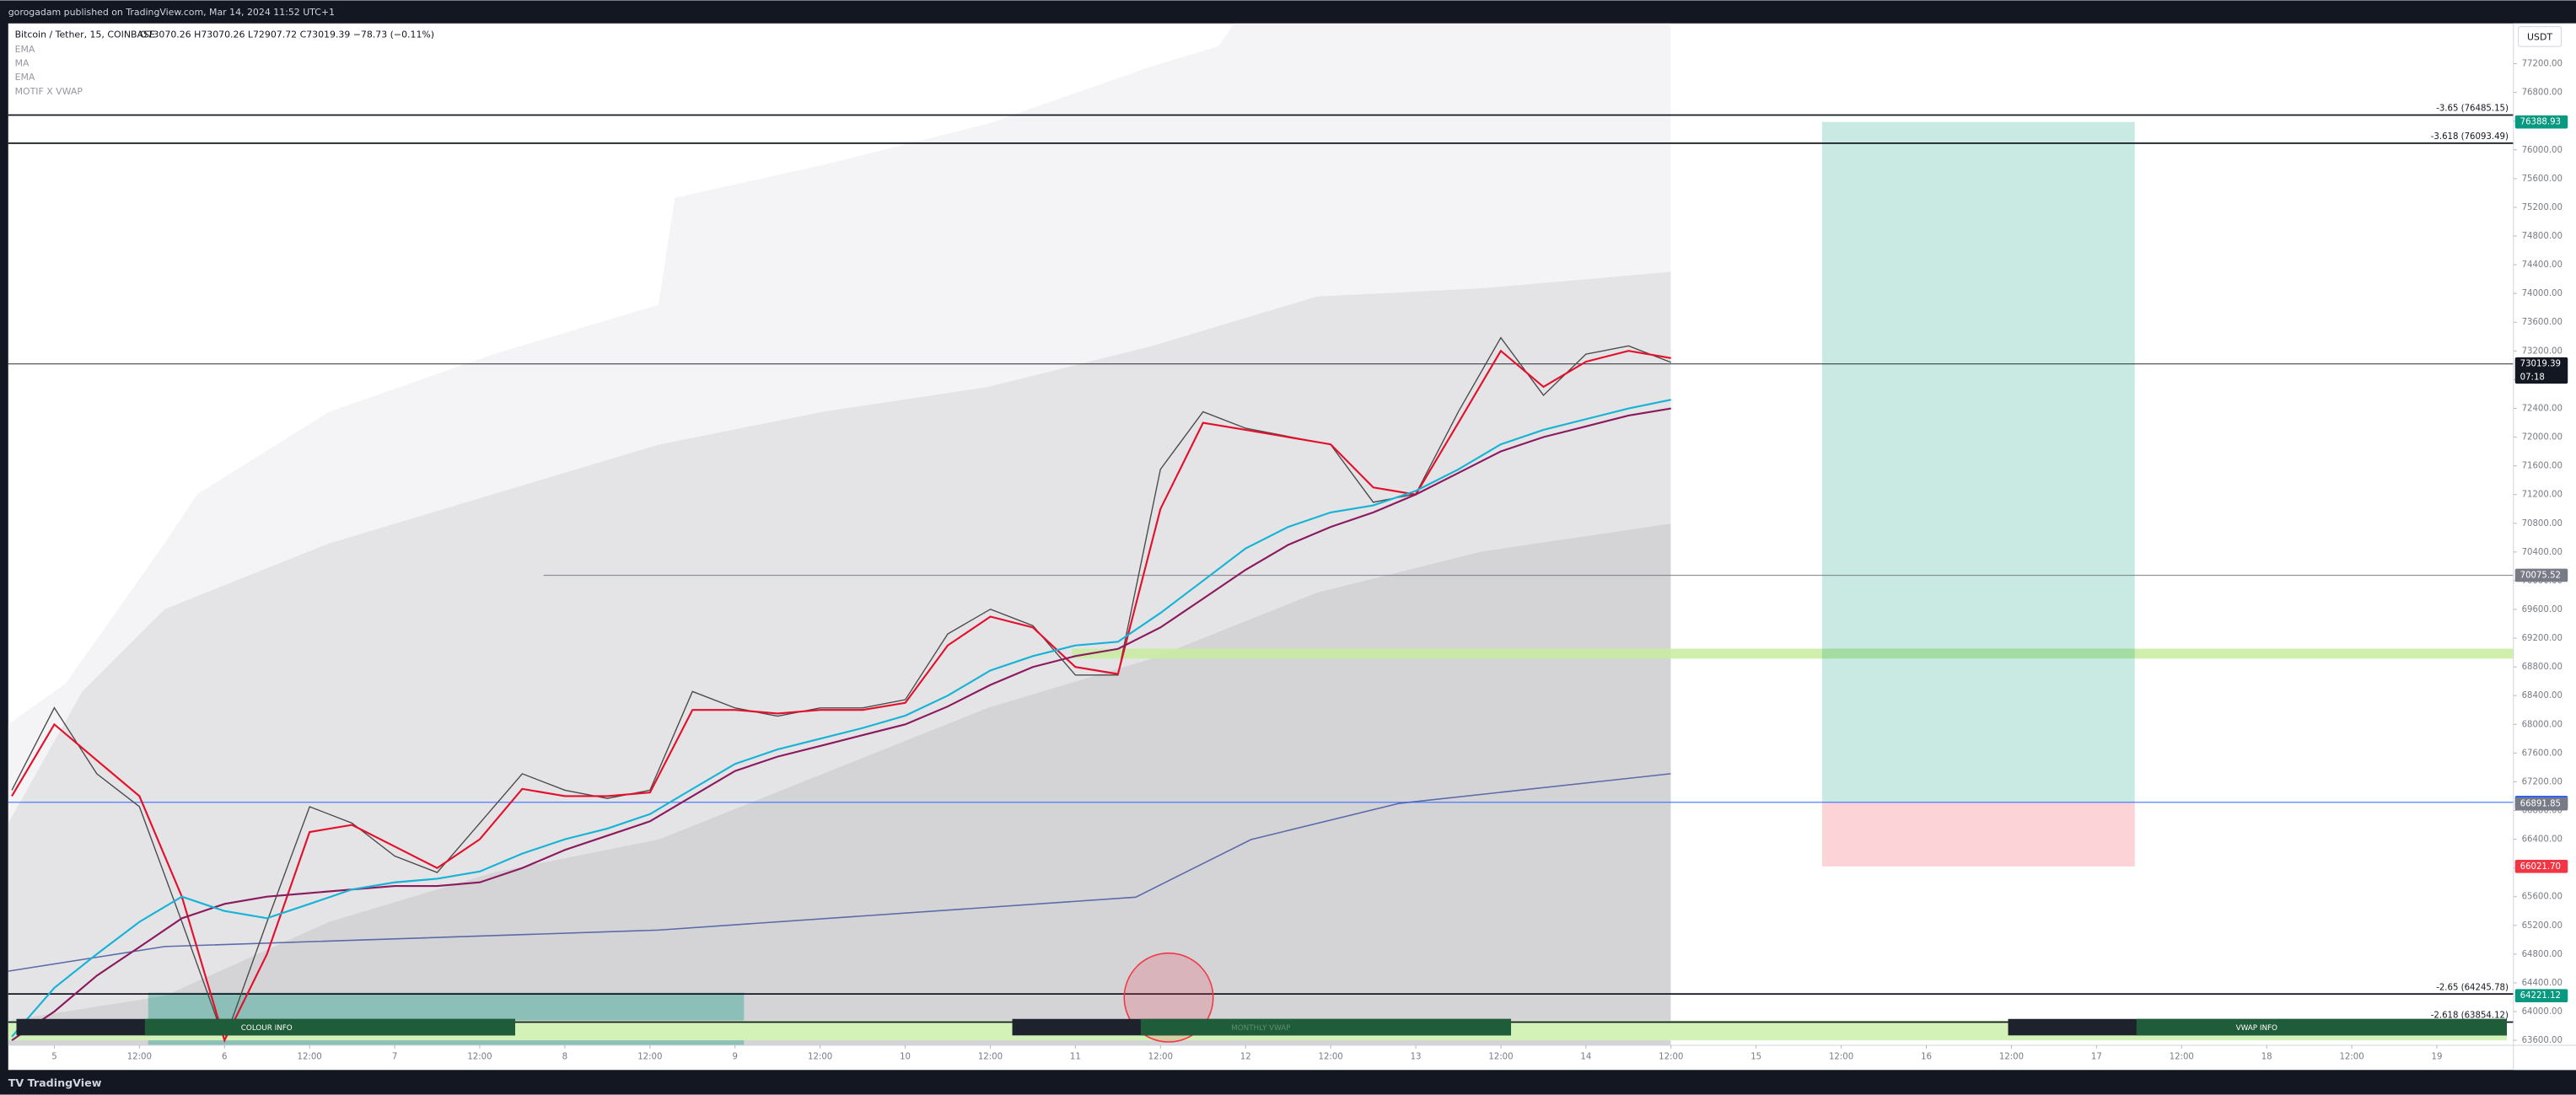  What do you see at coordinates (2542, 179) in the screenshot?
I see `y-tick-label: 75600.00` at bounding box center [2542, 179].